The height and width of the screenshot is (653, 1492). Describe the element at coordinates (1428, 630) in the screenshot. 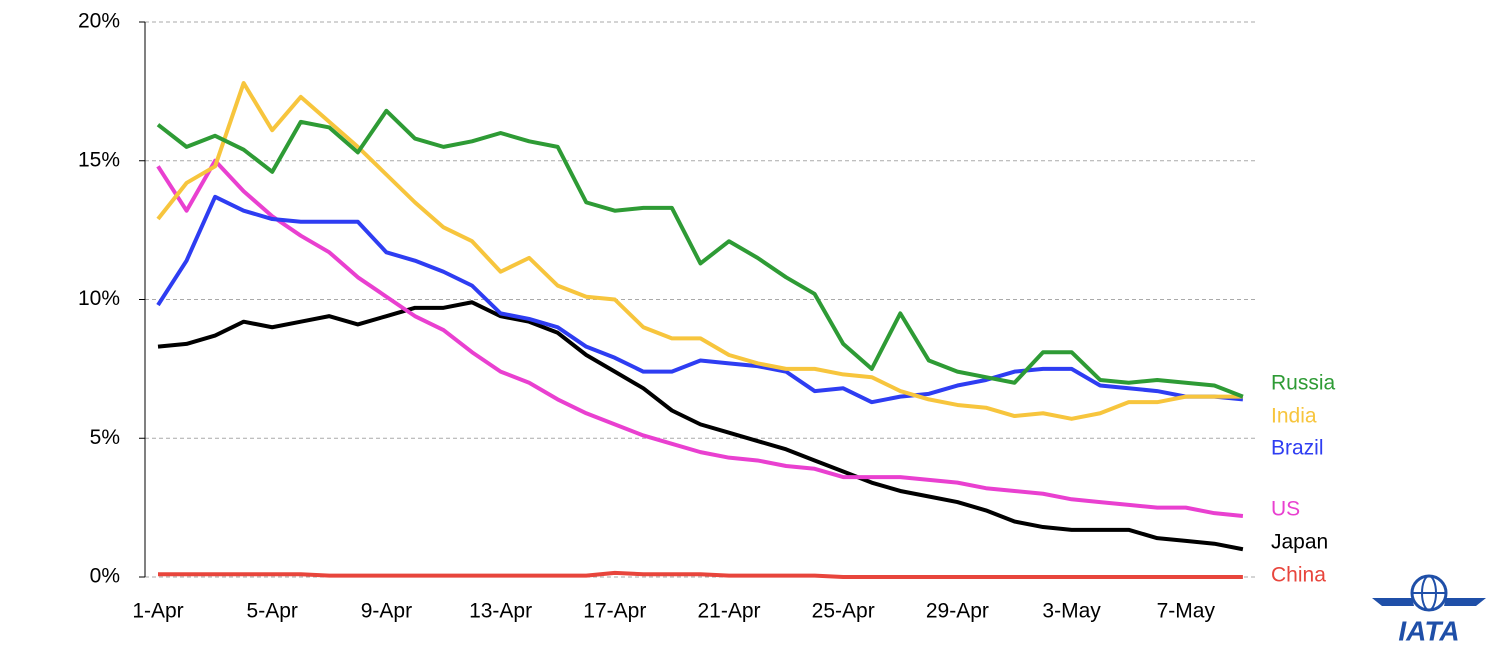

I see `logo-text: IATA` at that location.